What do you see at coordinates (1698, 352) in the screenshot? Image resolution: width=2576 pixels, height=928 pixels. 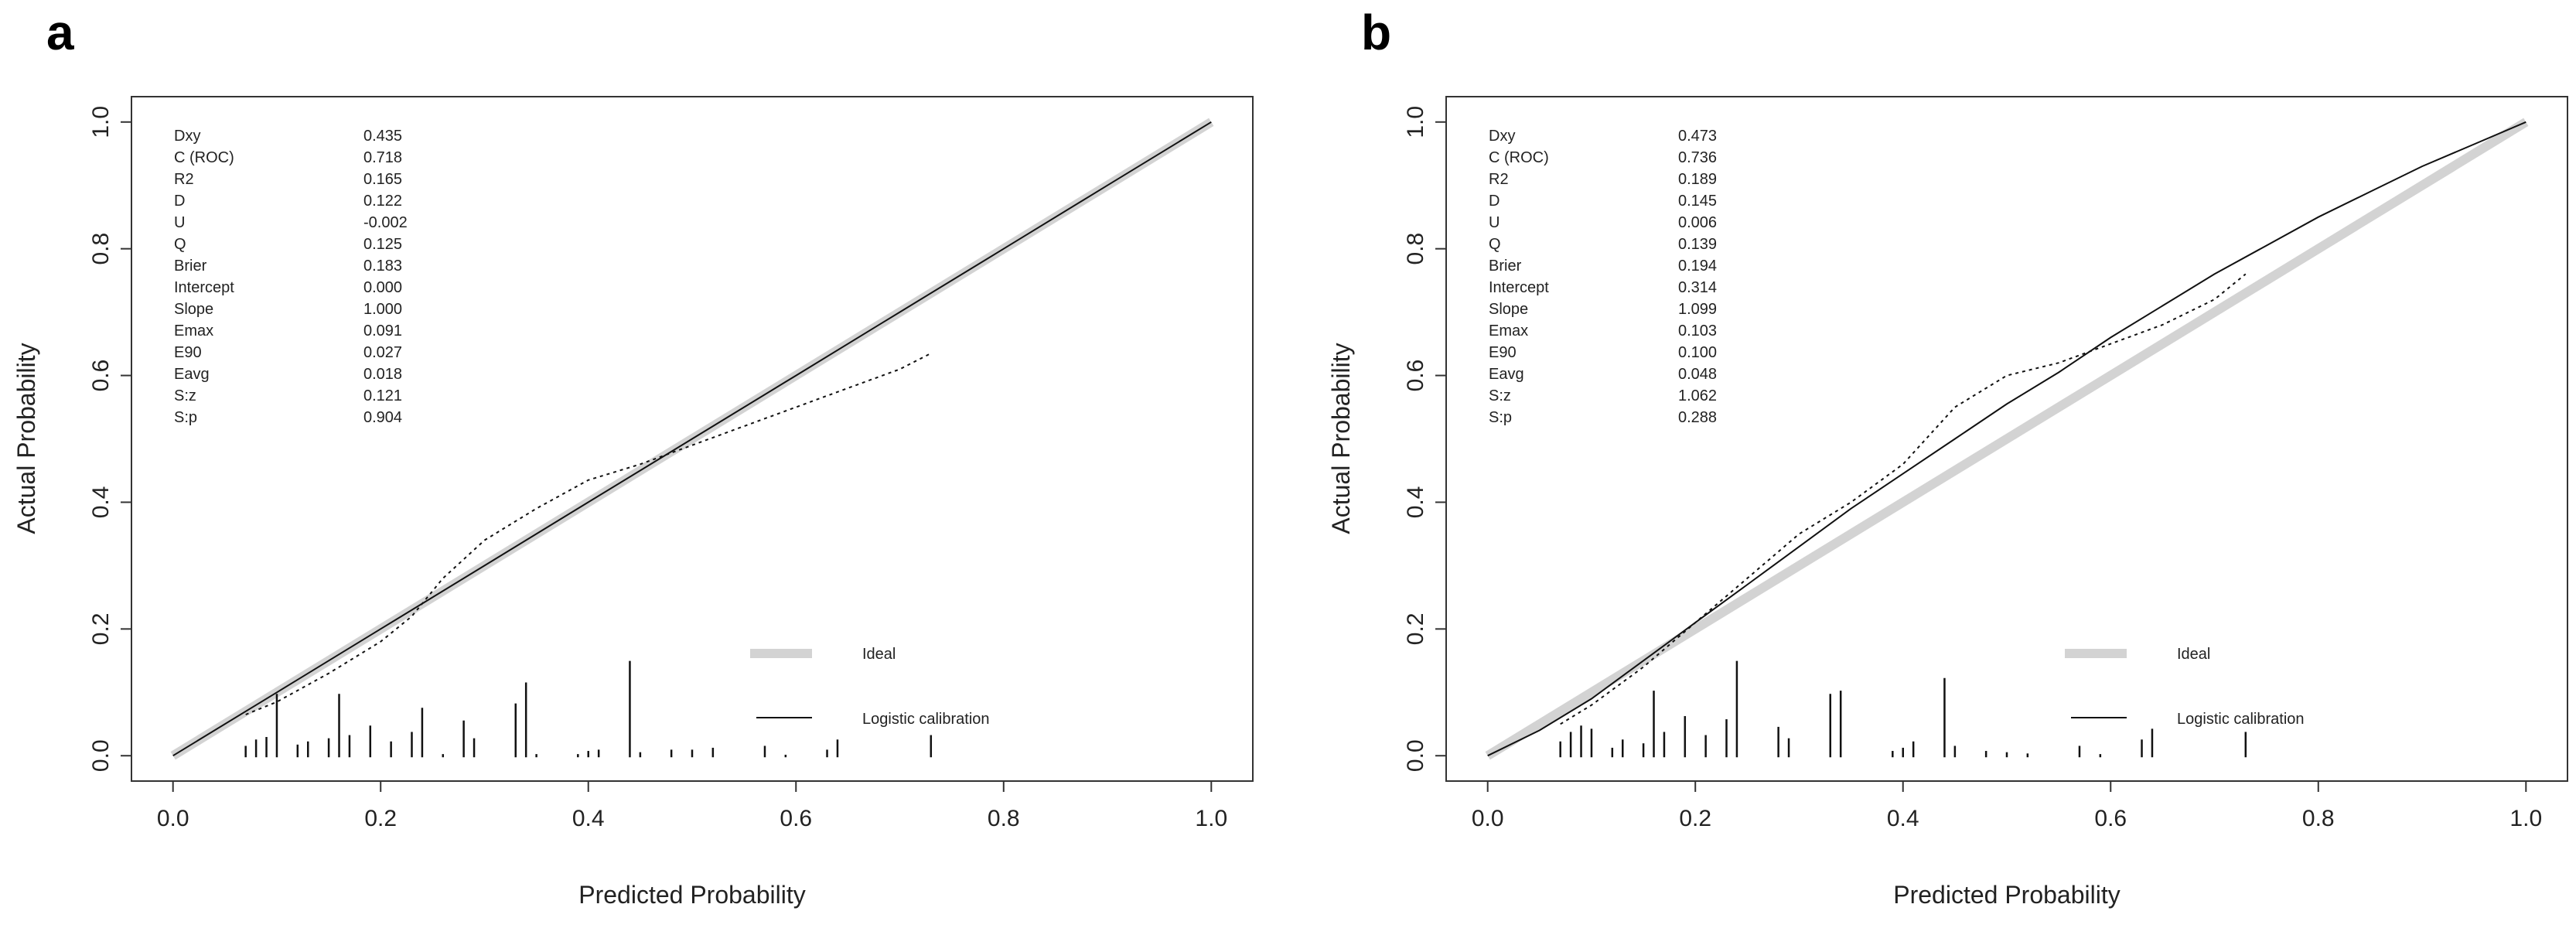 I see `stat-value: 0.100` at bounding box center [1698, 352].